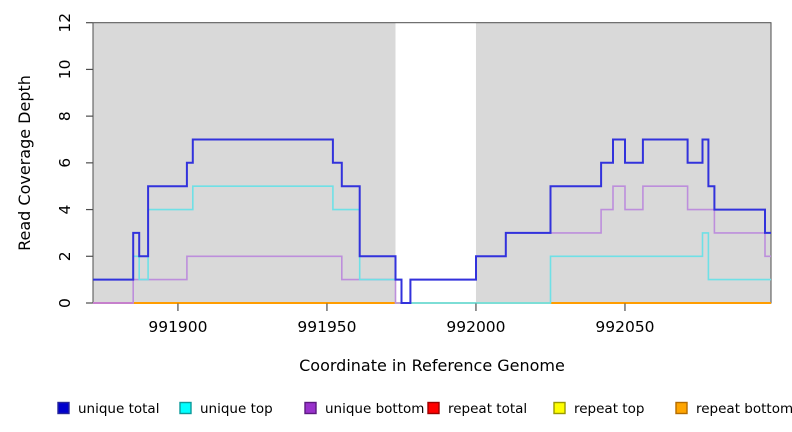 The image size is (792, 432). Describe the element at coordinates (487, 409) in the screenshot. I see `legend-label: repeat total` at that location.